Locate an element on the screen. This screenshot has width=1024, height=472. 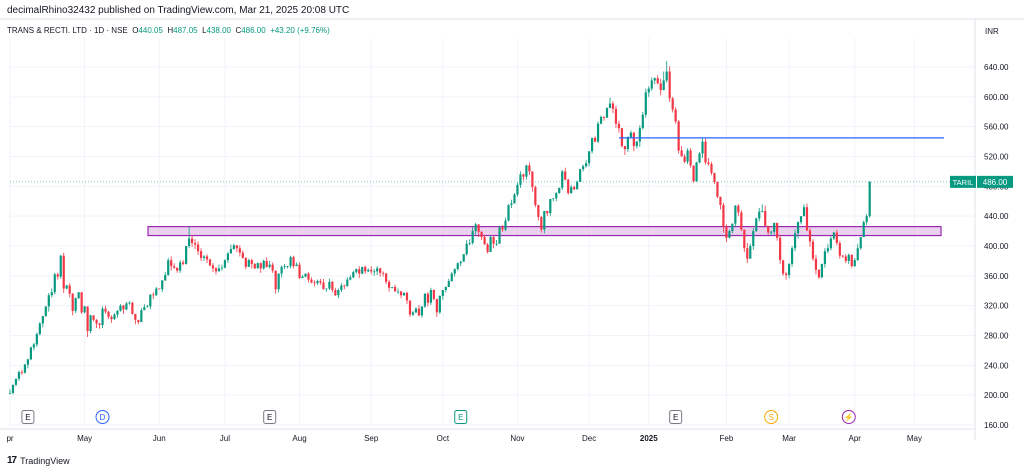
y-tick-label: 400.00 is located at coordinates (996, 246).